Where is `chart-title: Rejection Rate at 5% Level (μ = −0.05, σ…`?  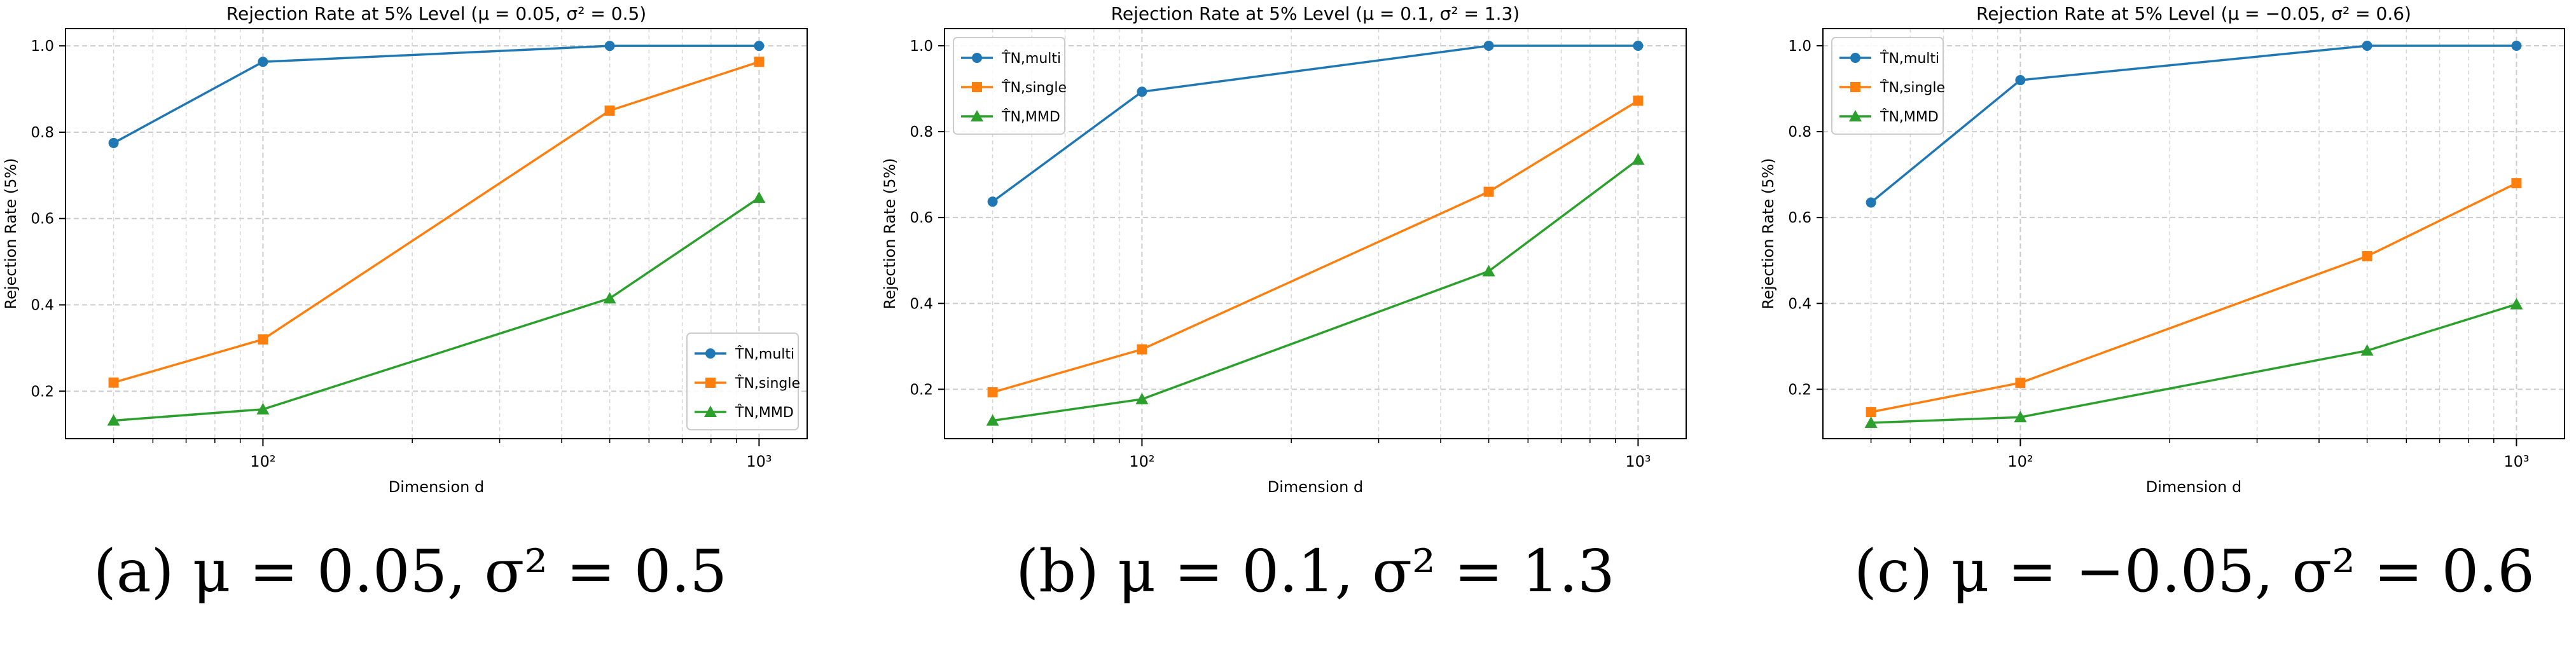
chart-title: Rejection Rate at 5% Level (μ = −0.05, σ… is located at coordinates (2193, 13).